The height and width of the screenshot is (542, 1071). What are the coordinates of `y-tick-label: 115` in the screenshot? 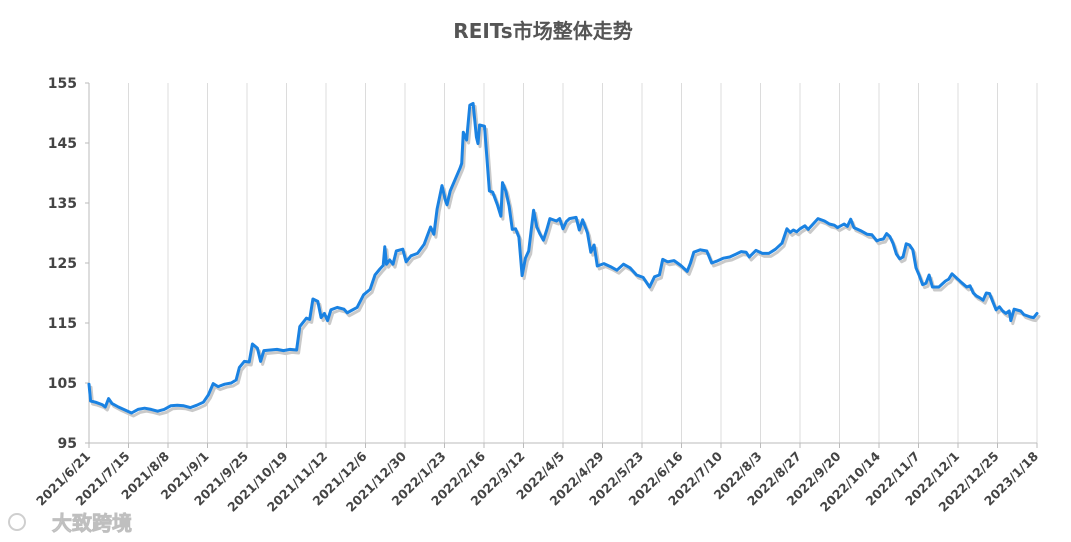 It's located at (62, 324).